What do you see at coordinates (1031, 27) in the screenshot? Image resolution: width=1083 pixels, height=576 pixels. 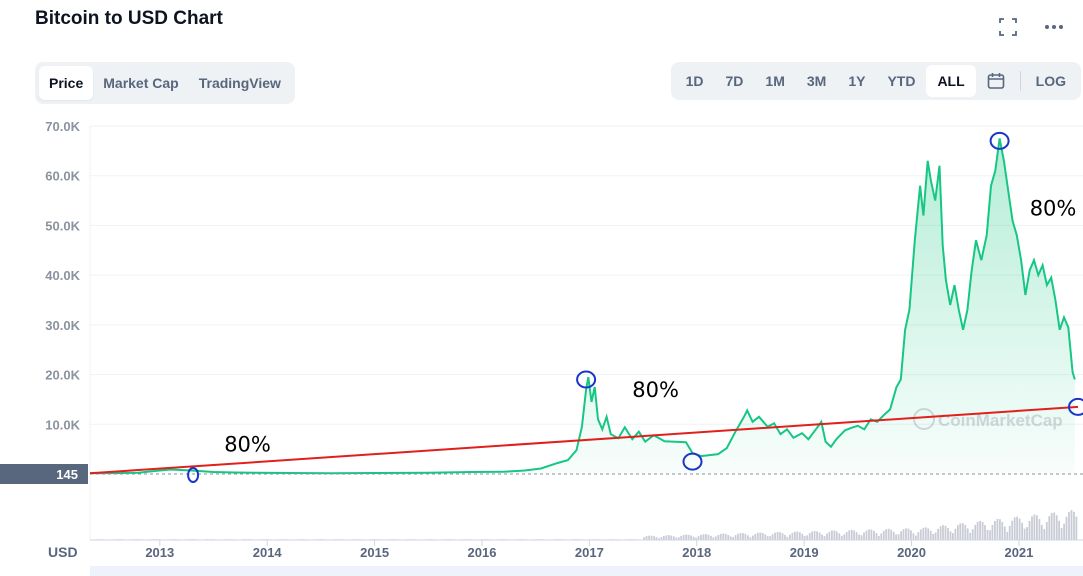 I see `header-actions` at bounding box center [1031, 27].